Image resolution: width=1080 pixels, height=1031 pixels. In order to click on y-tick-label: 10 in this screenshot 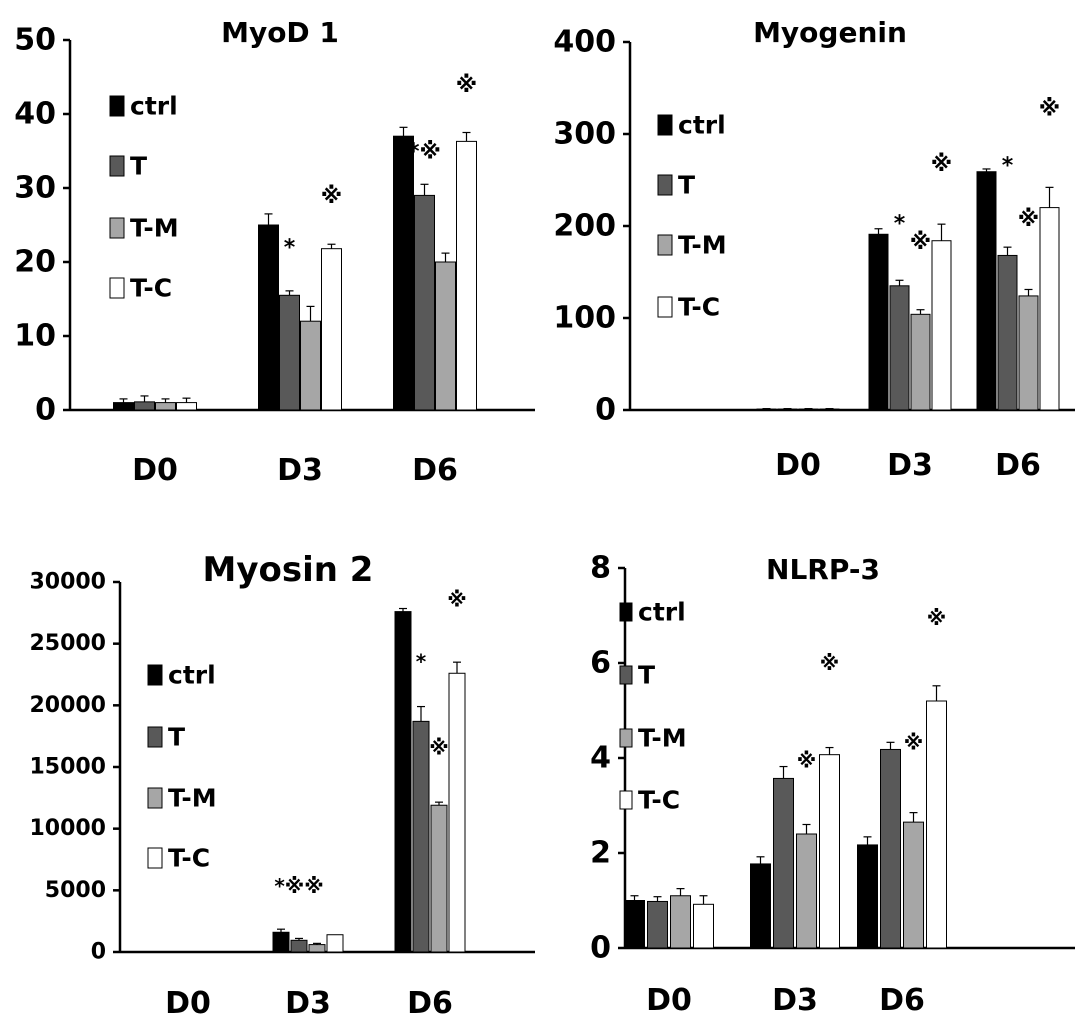, I will do `click(35, 336)`.